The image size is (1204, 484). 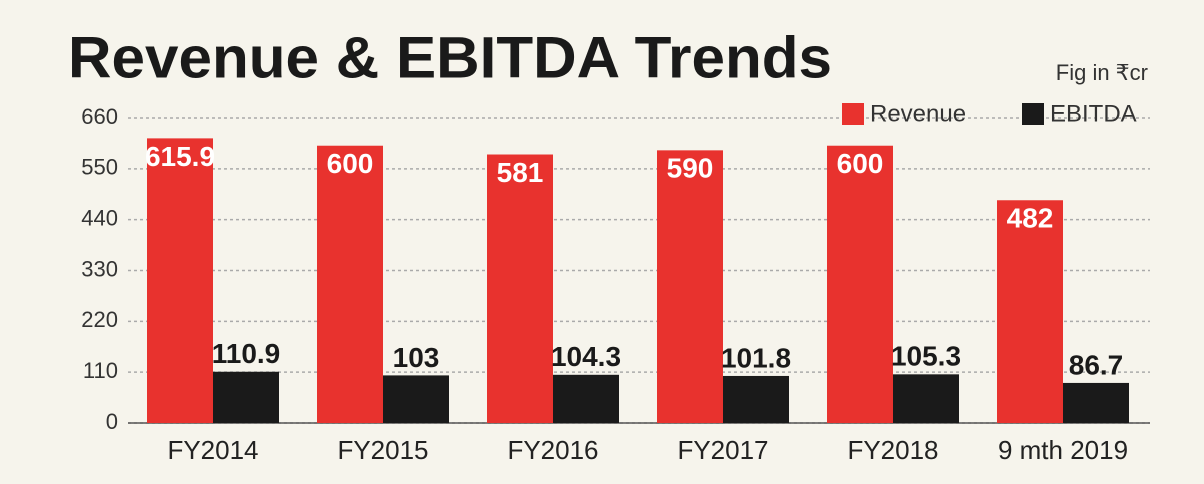 What do you see at coordinates (918, 113) in the screenshot?
I see `legend-label: Revenue` at bounding box center [918, 113].